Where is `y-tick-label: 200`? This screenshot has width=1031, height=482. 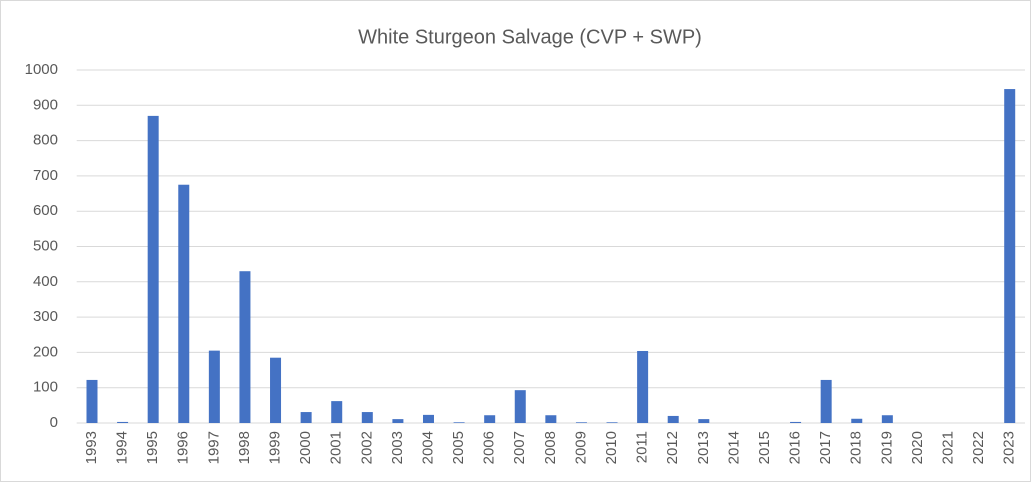
y-tick-label: 200 is located at coordinates (45, 351).